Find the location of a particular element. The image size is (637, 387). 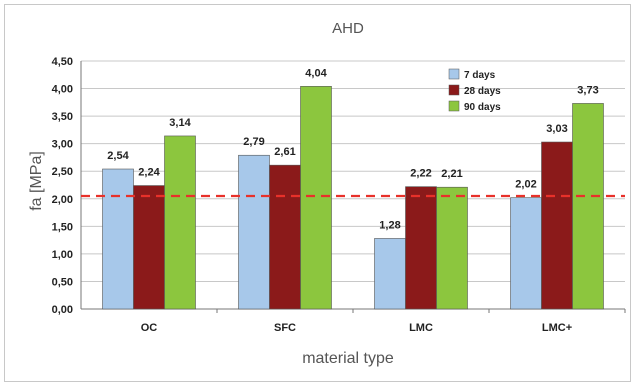

data-label: 4,04 is located at coordinates (316, 73).